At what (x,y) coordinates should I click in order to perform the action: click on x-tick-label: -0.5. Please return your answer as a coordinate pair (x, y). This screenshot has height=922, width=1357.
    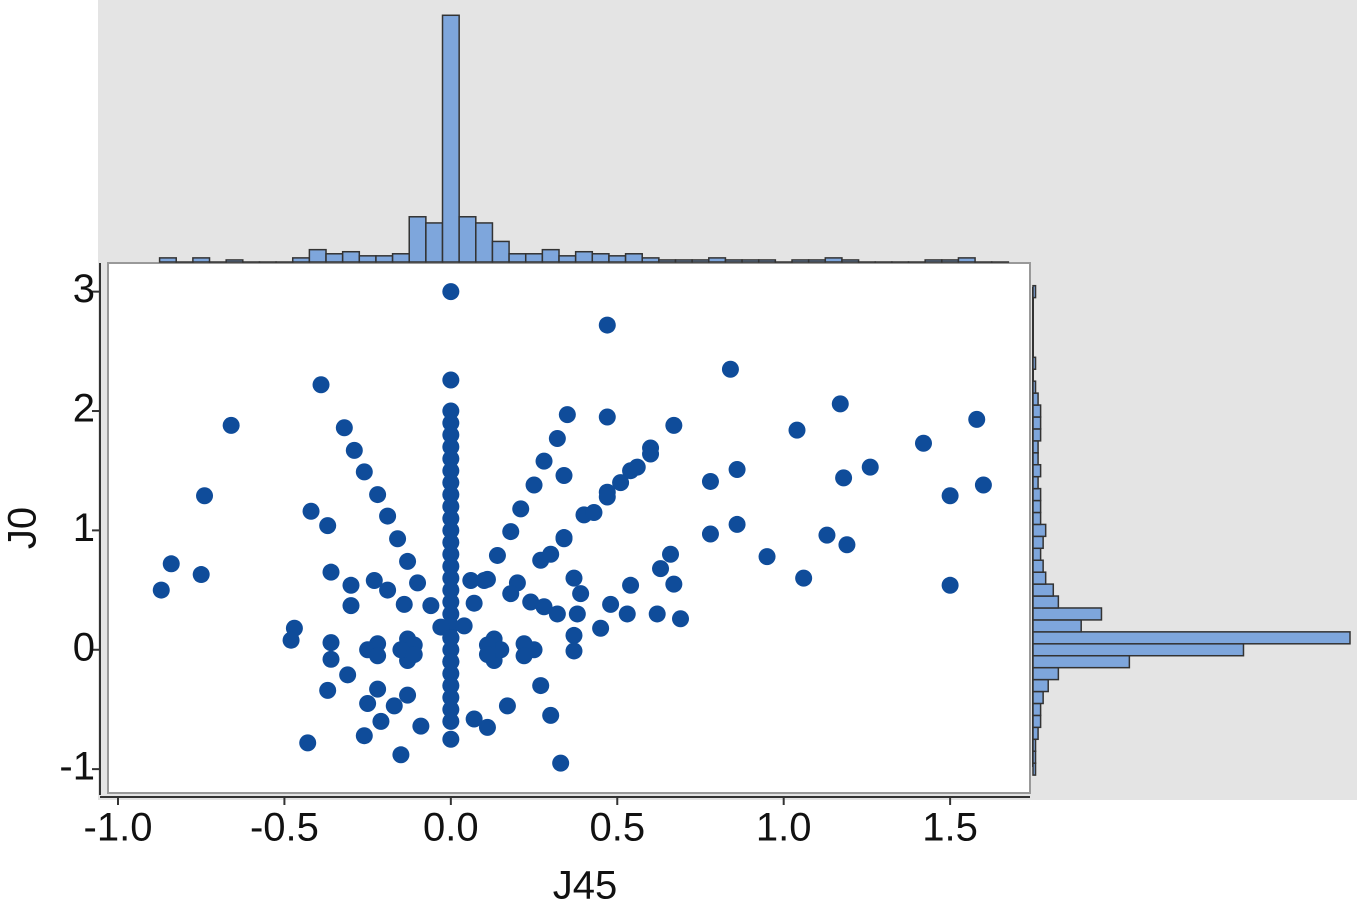
    Looking at the image, I should click on (284, 828).